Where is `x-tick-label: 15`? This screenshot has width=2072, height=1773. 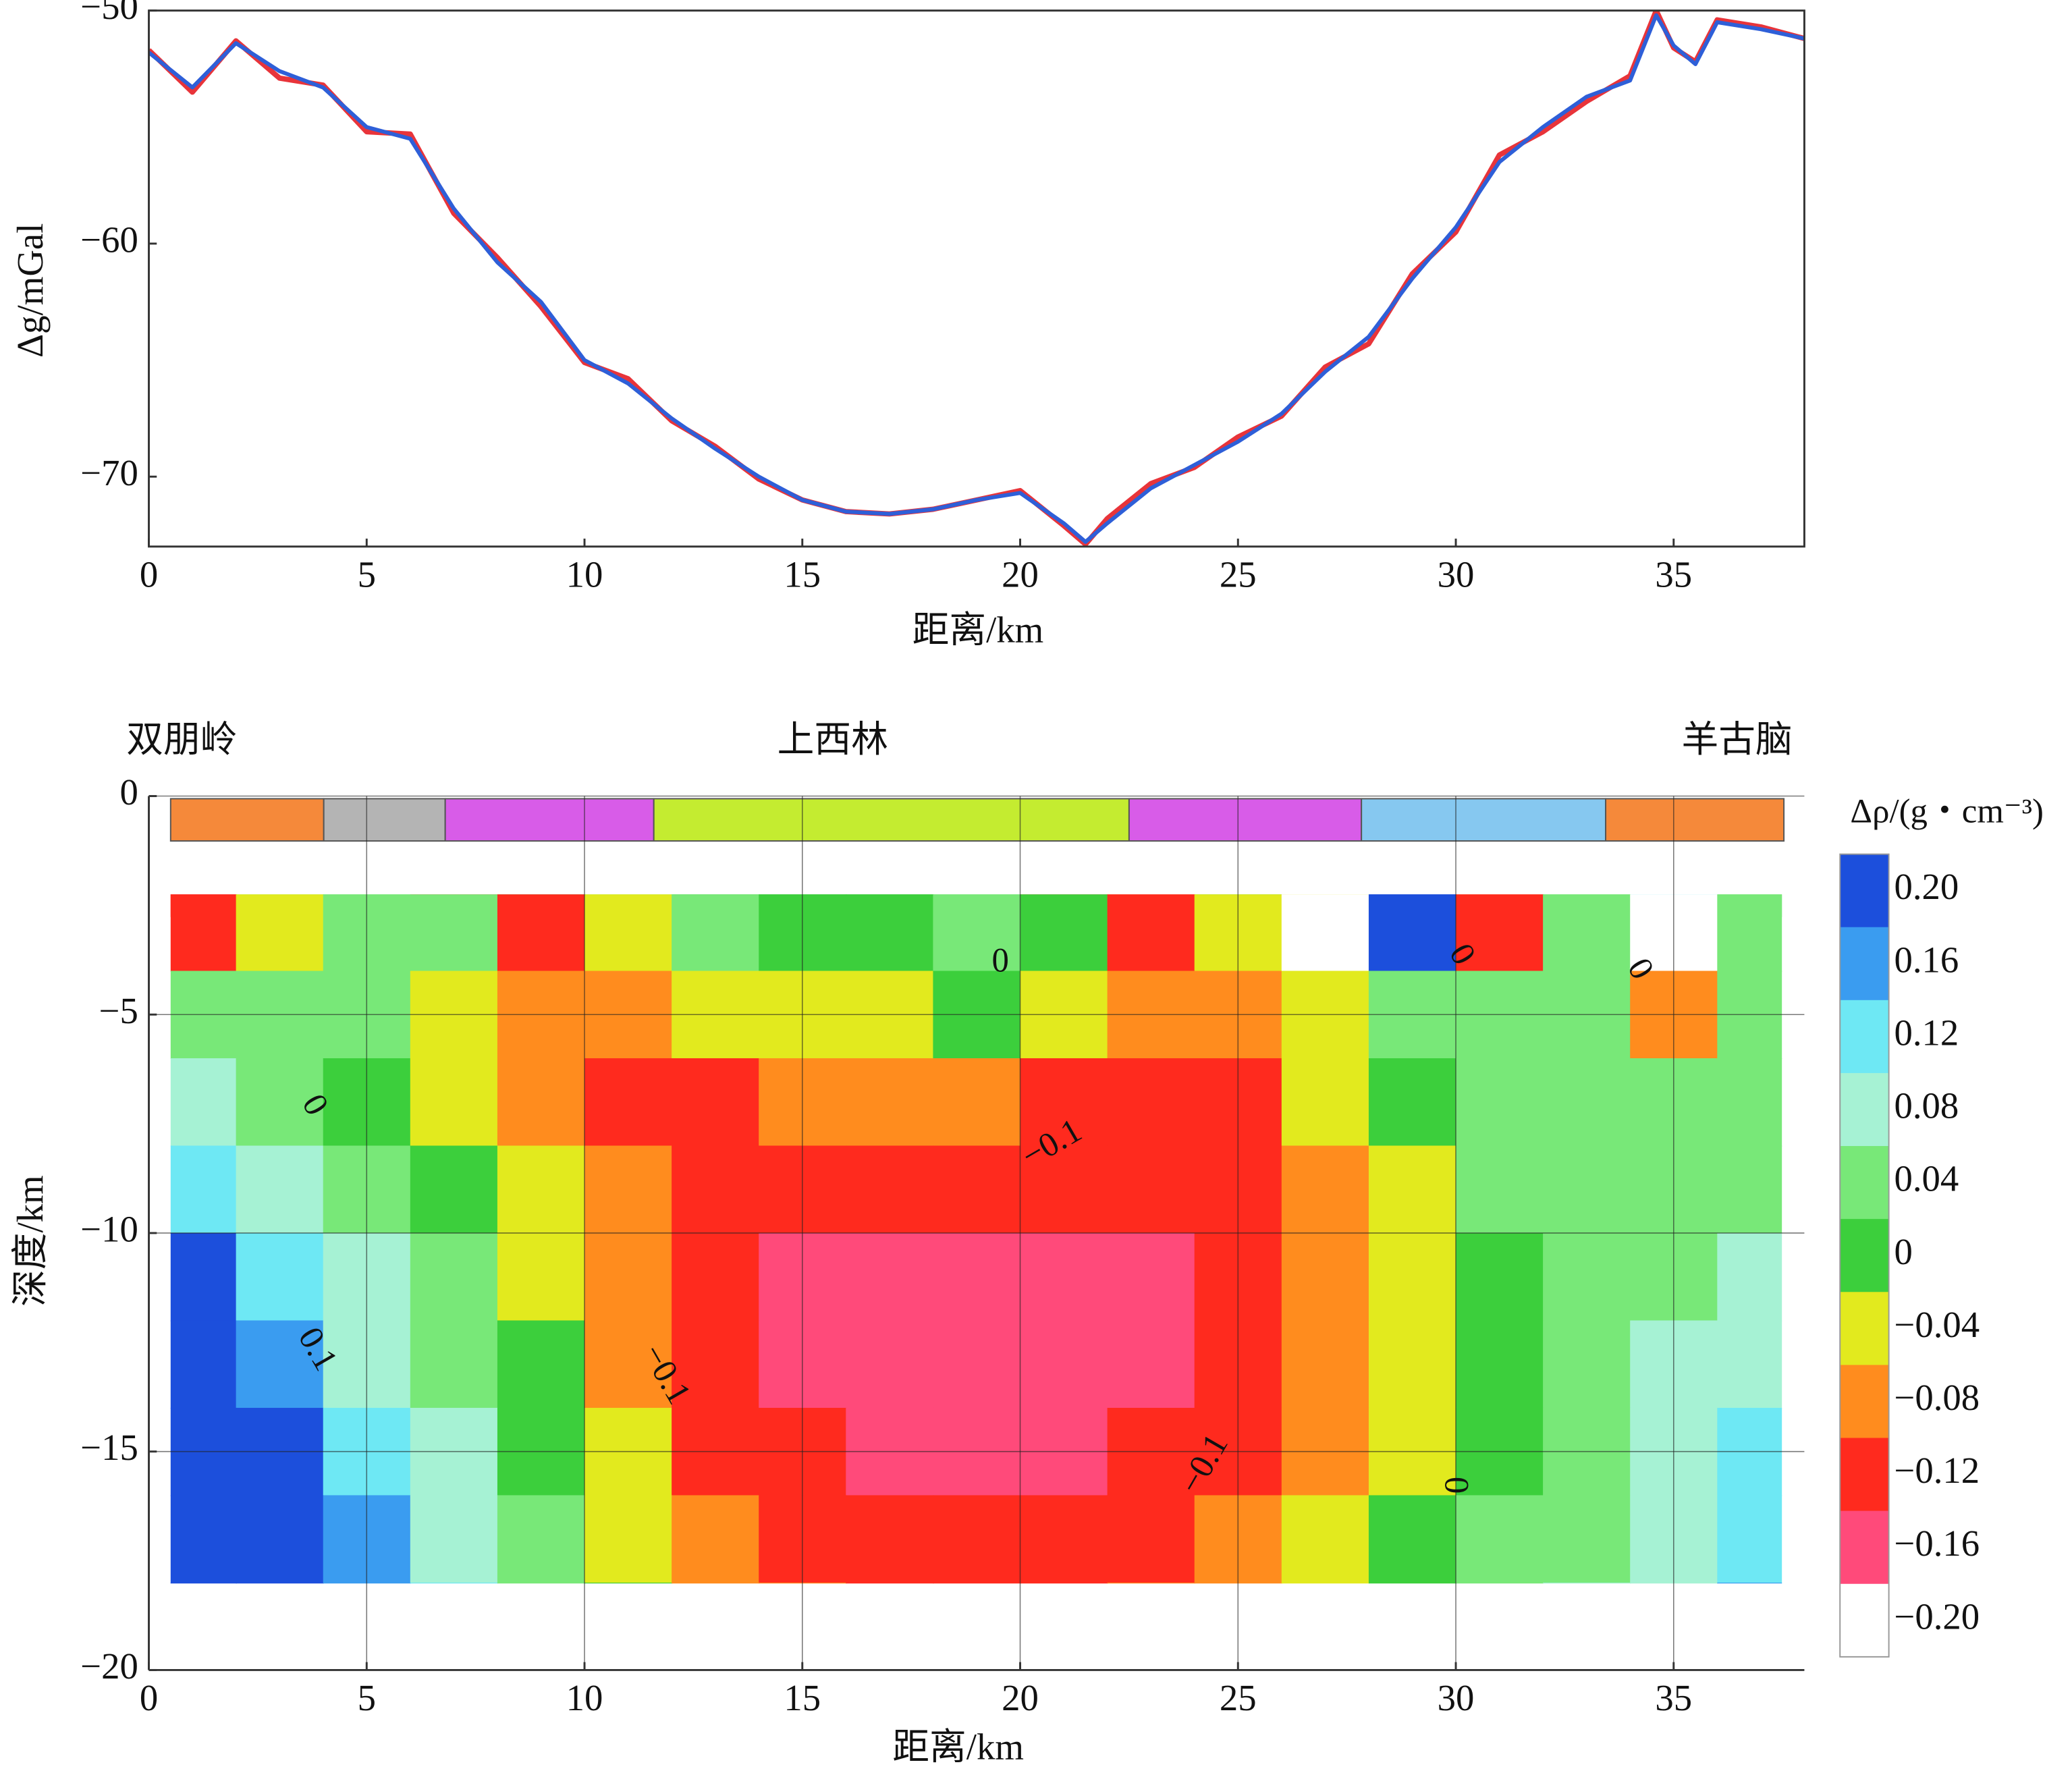 x-tick-label: 15 is located at coordinates (802, 1697).